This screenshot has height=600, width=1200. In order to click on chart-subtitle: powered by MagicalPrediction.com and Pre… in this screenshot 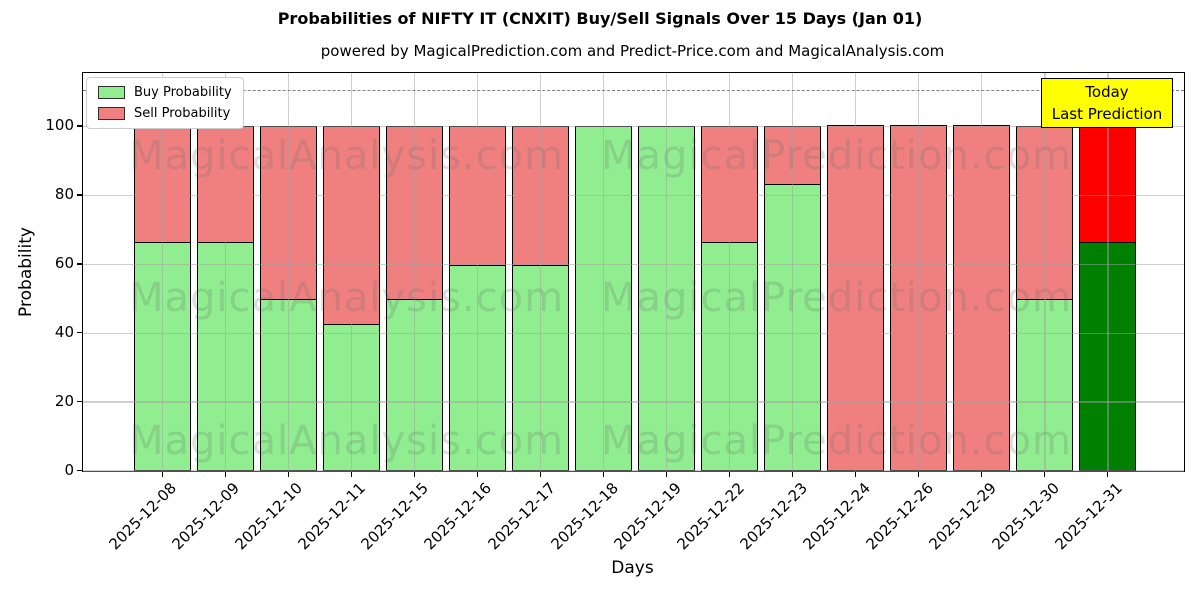, I will do `click(632, 51)`.